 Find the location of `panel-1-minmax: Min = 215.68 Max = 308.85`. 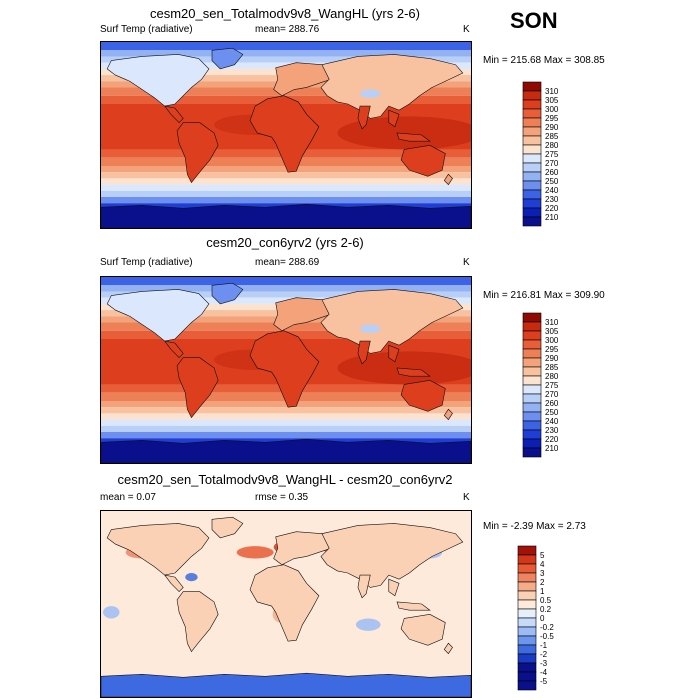

panel-1-minmax: Min = 215.68 Max = 308.85 is located at coordinates (544, 60).